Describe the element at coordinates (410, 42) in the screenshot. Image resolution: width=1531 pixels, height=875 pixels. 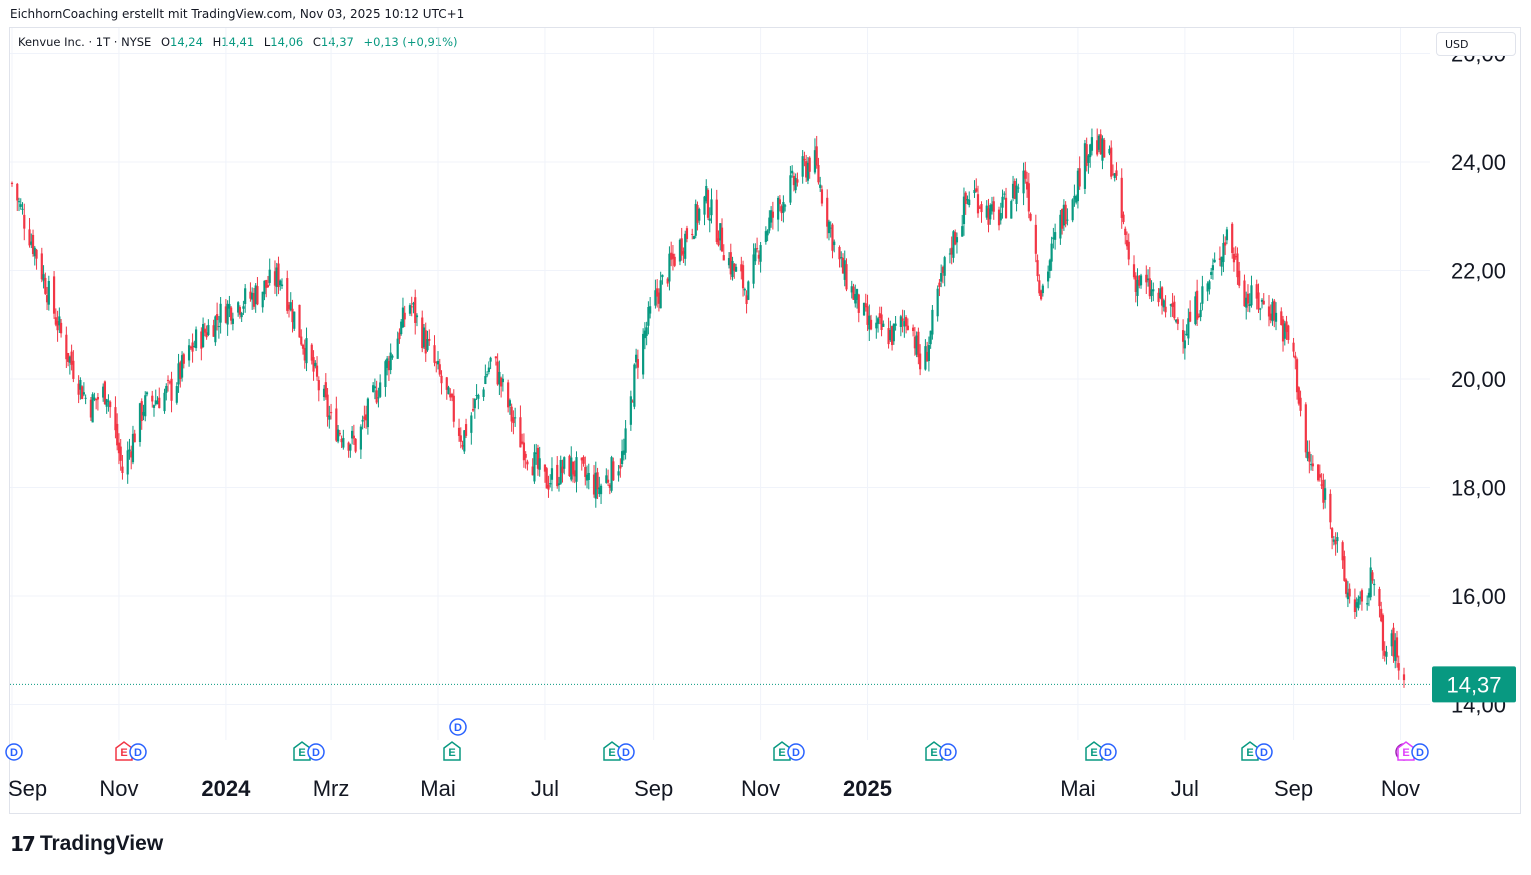
I see `change-value: +0,13 (+0,91%)` at that location.